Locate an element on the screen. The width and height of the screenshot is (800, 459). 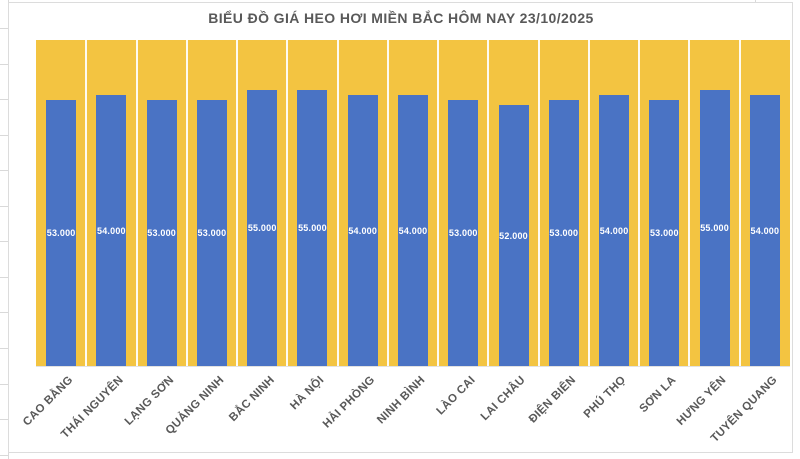
x-axis-label: BẮC NINH is located at coordinates (251, 399).